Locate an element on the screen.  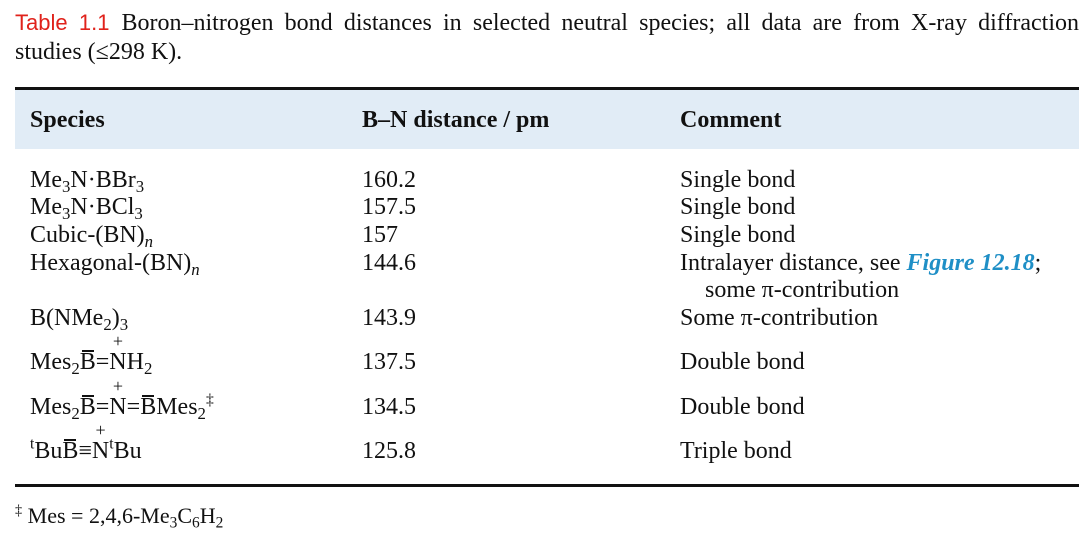
distance-cell: 160.2 is located at coordinates (389, 180).